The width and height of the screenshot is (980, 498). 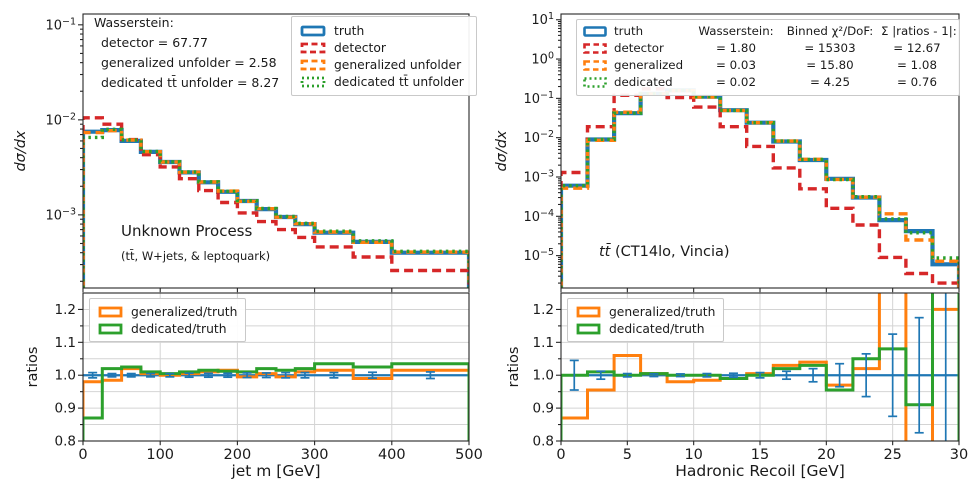 What do you see at coordinates (736, 31) in the screenshot?
I see `header-wasserstein: Wasserstein:` at bounding box center [736, 31].